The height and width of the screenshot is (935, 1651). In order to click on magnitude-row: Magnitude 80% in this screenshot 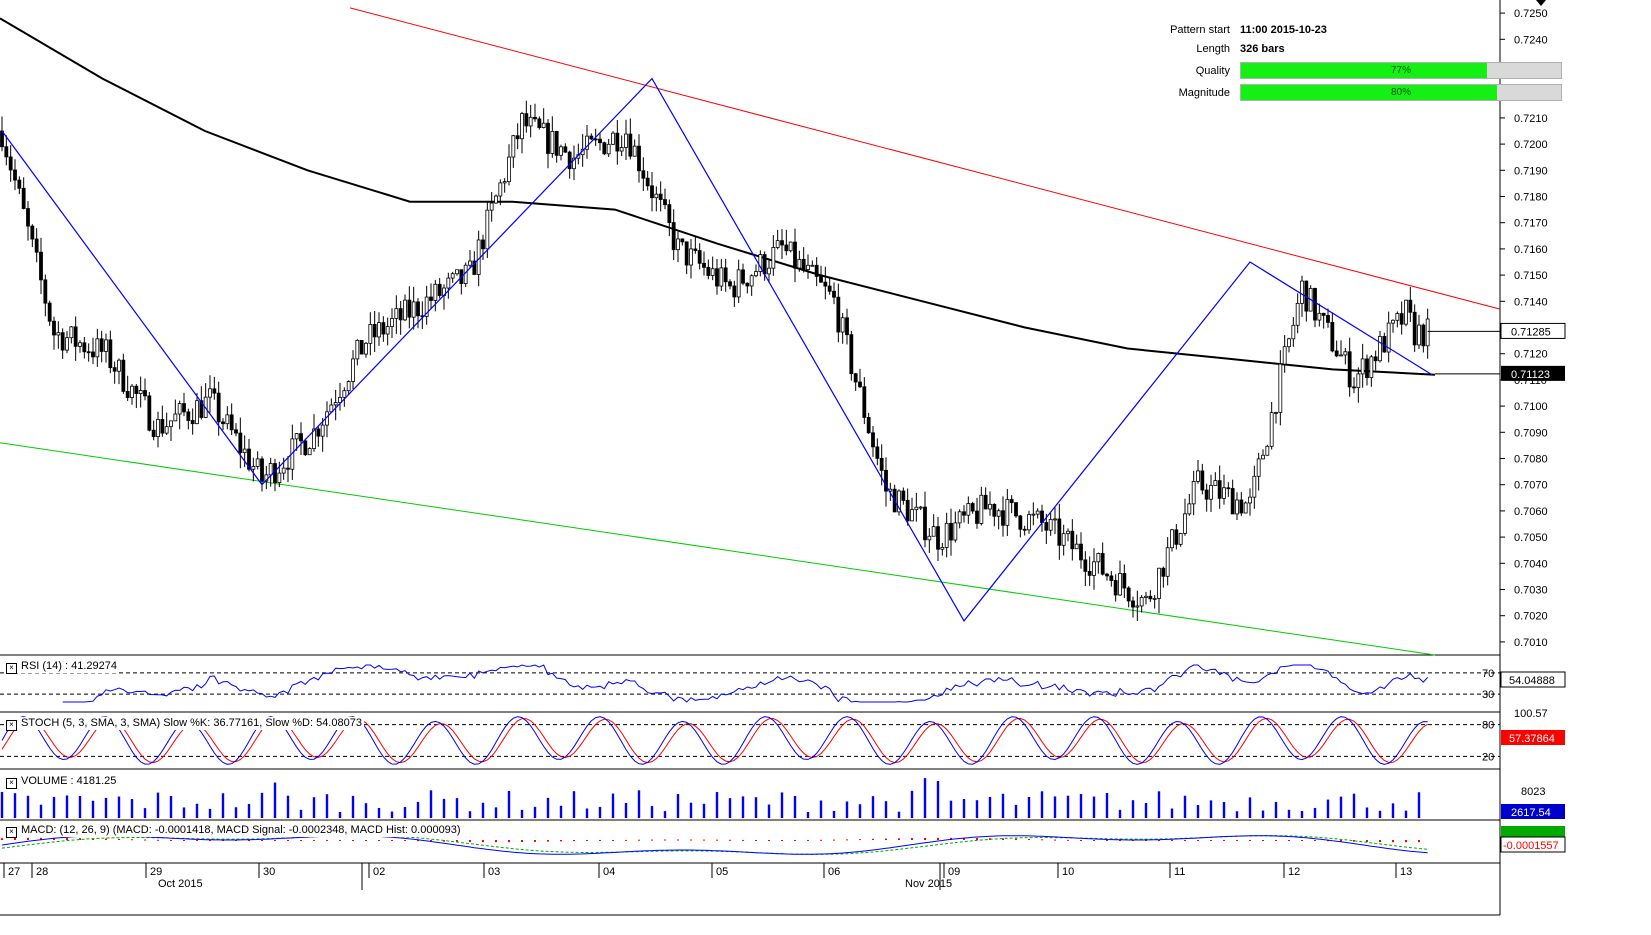, I will do `click(1335, 93)`.